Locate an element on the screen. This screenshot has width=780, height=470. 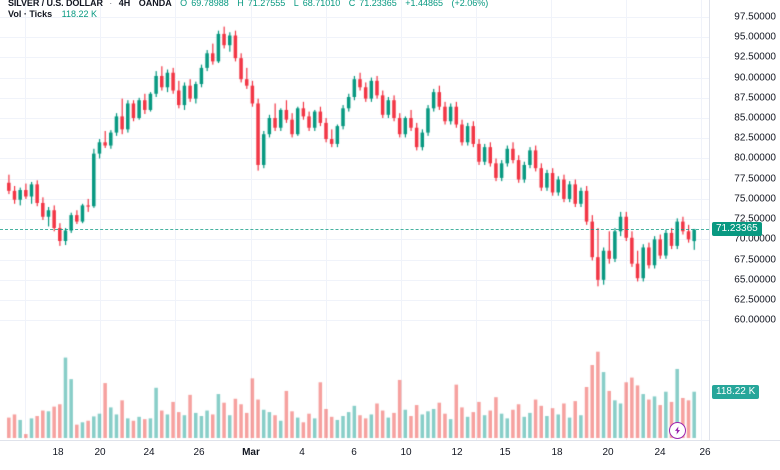
price-tick-label: 87.50000 is located at coordinates (755, 98).